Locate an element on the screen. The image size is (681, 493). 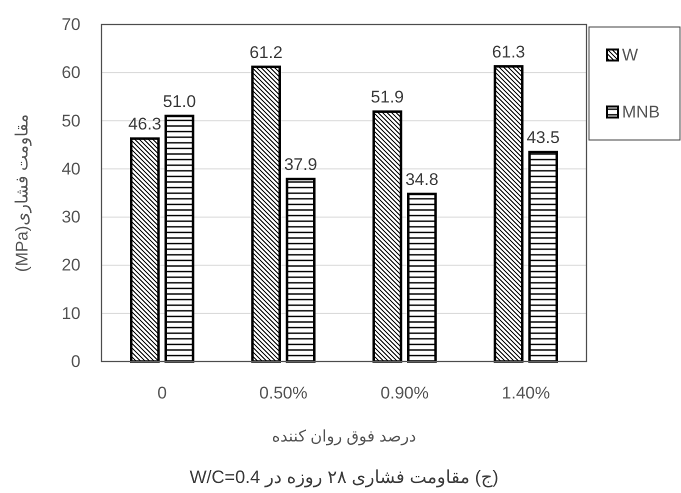
ytick: 70 is located at coordinates (71, 24).